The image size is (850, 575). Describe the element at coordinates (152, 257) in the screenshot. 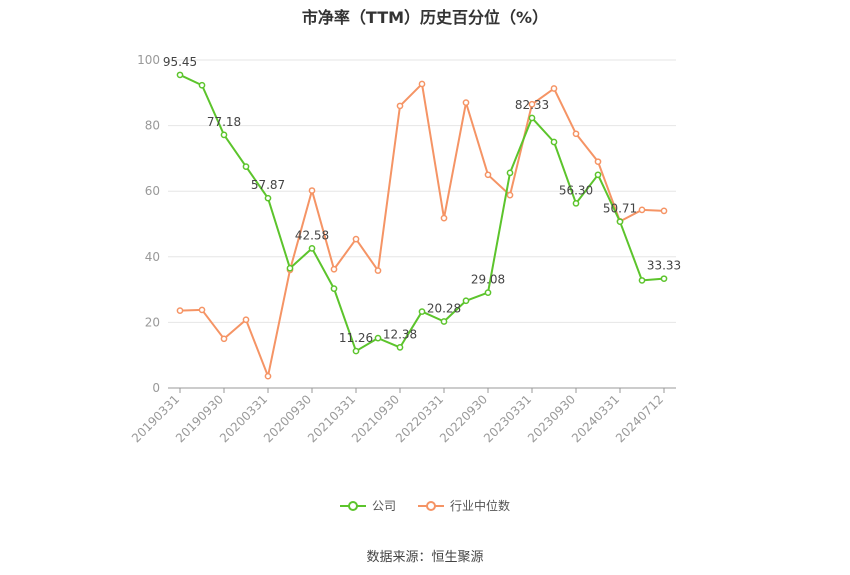

I see `y-tick-label: 40` at that location.